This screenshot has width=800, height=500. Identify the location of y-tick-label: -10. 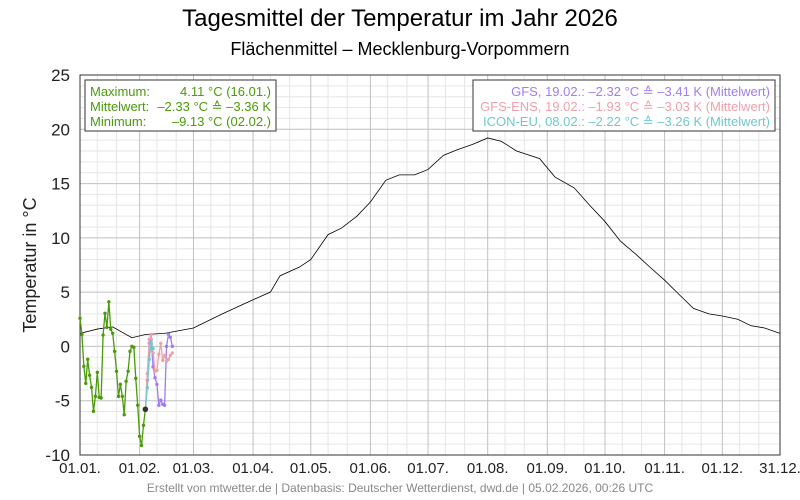
(57, 455).